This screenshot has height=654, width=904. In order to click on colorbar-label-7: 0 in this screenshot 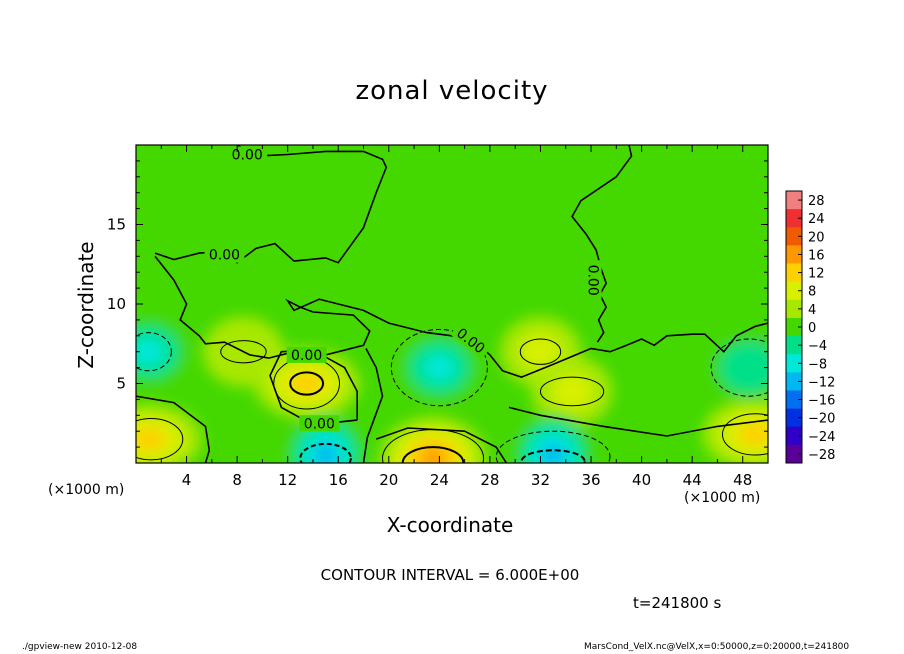, I will do `click(812, 328)`.